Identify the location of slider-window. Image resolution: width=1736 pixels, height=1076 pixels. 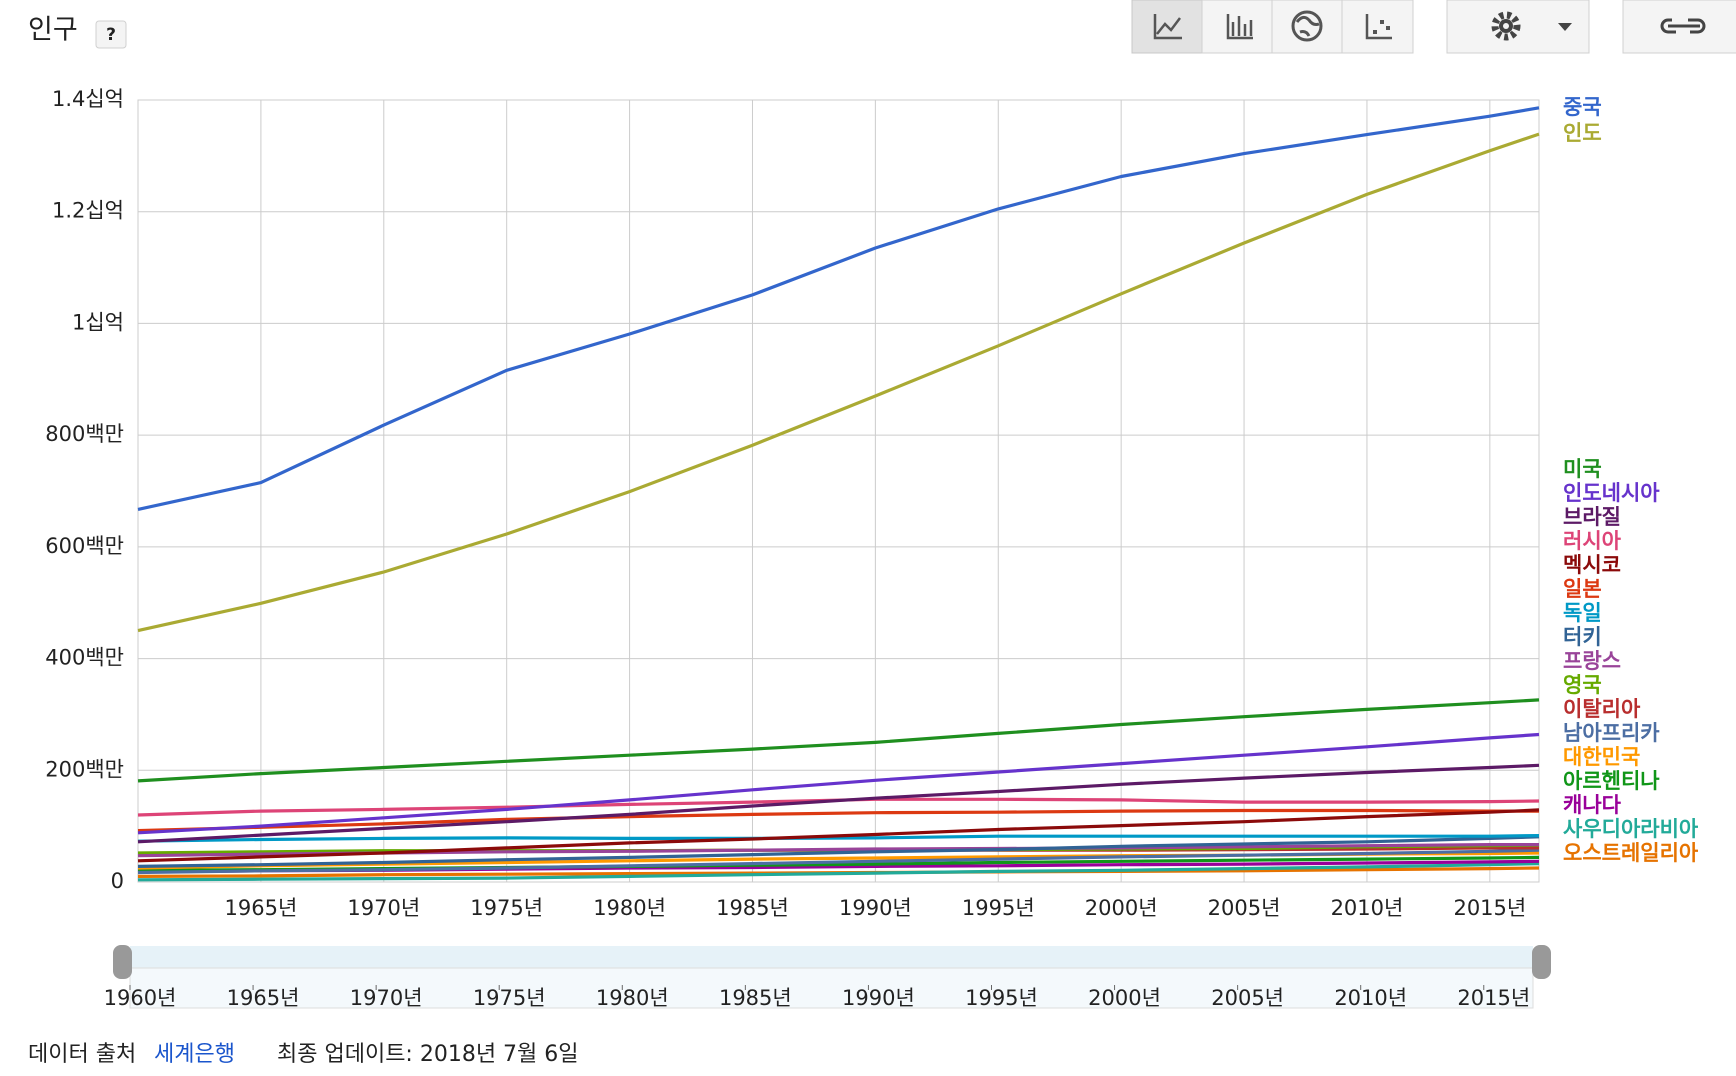
(831, 988).